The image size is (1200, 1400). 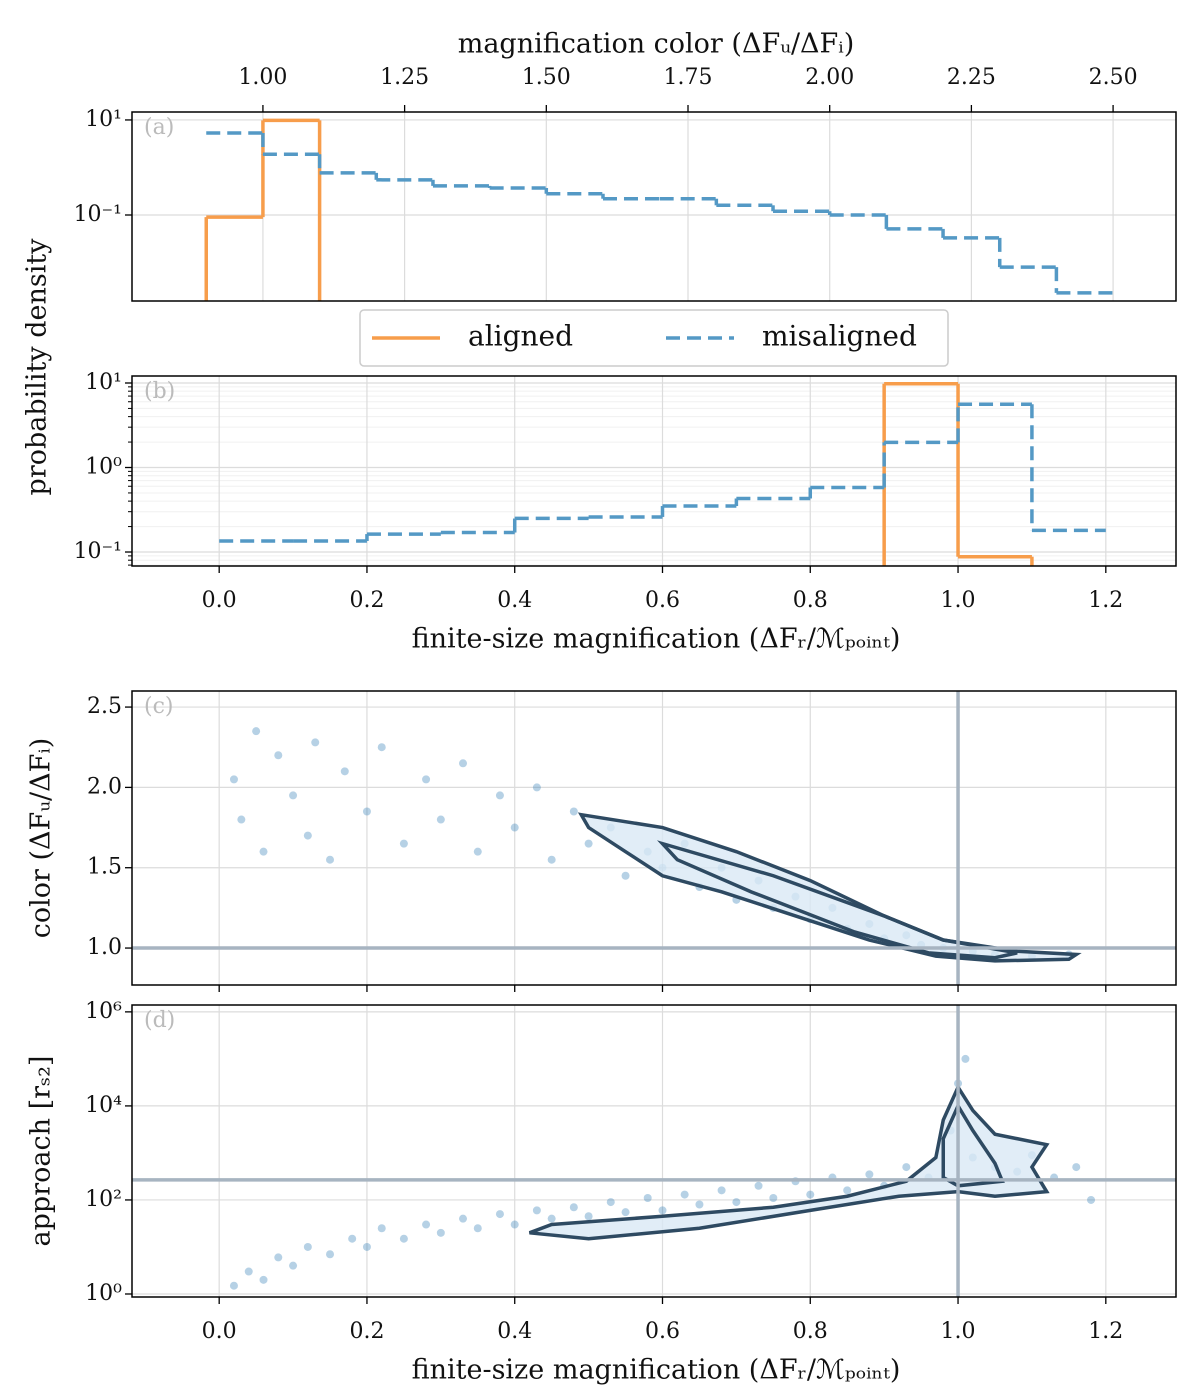 What do you see at coordinates (688, 77) in the screenshot?
I see `x-tick-label: 1.75` at bounding box center [688, 77].